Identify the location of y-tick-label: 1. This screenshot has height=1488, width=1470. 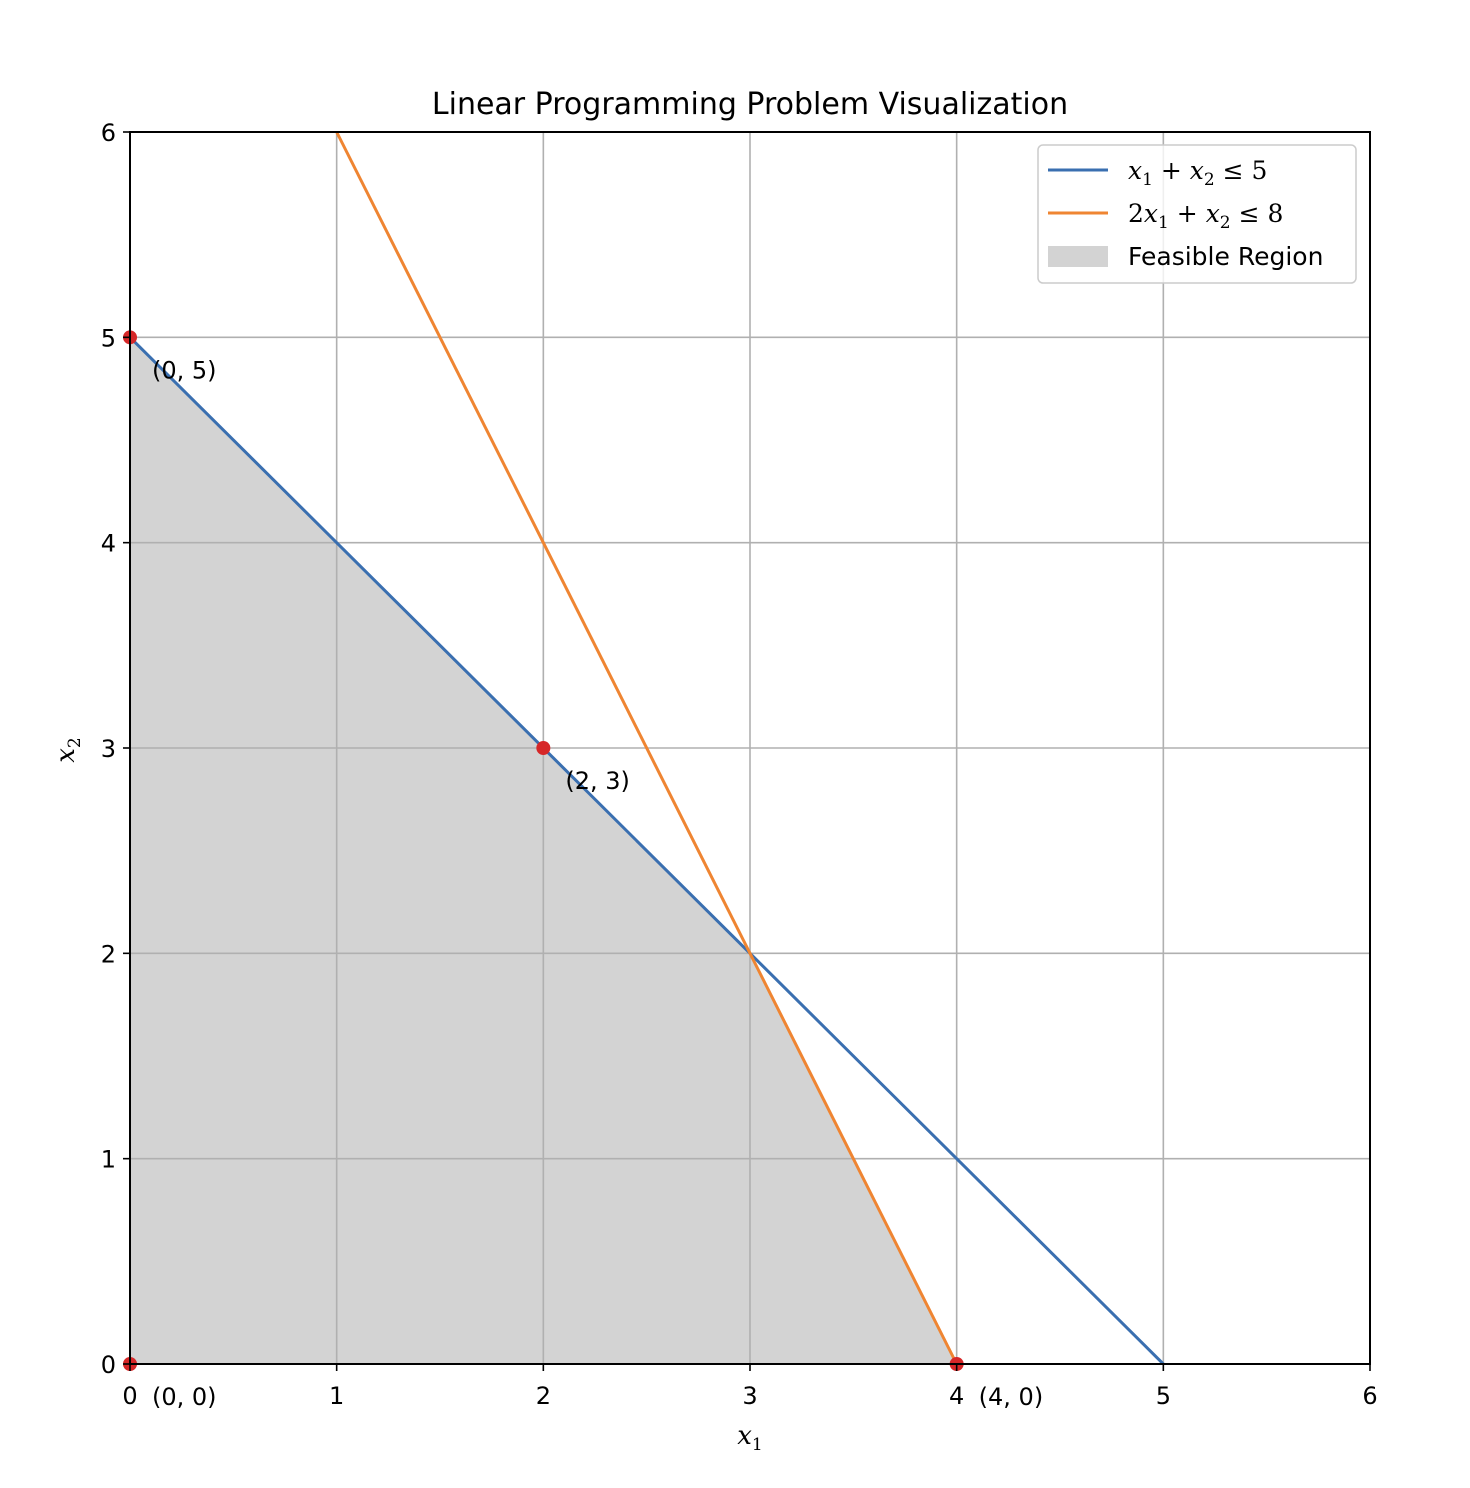
(108, 1160).